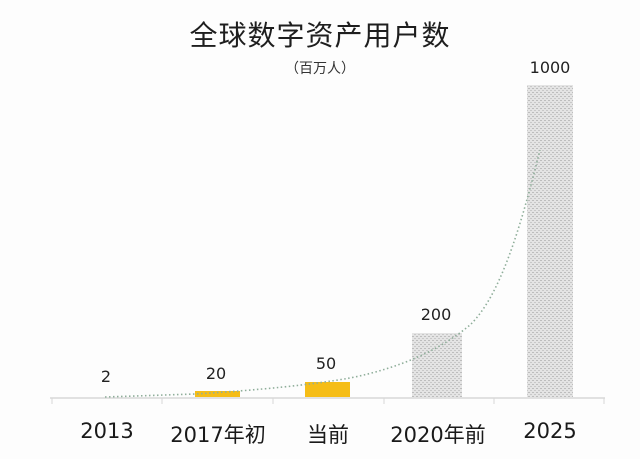  Describe the element at coordinates (437, 365) in the screenshot. I see `bar-2020` at that location.